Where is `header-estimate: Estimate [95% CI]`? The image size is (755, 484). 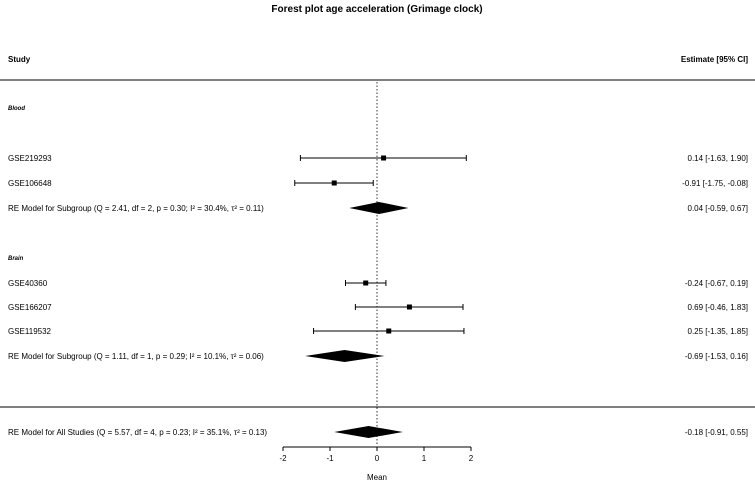
header-estimate: Estimate [95% CI] is located at coordinates (714, 59).